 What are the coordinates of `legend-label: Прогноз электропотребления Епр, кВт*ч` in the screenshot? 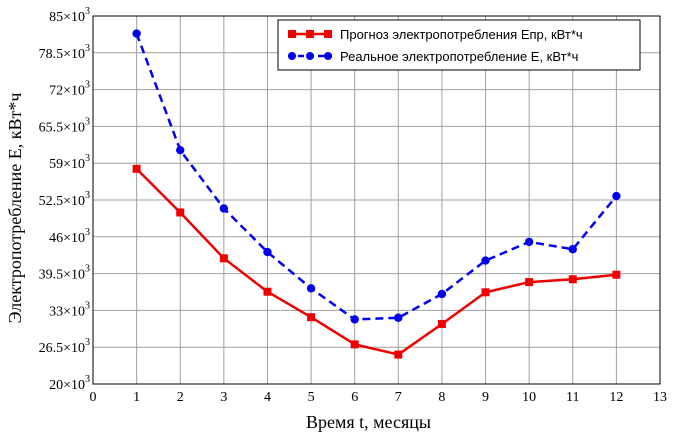 It's located at (461, 34).